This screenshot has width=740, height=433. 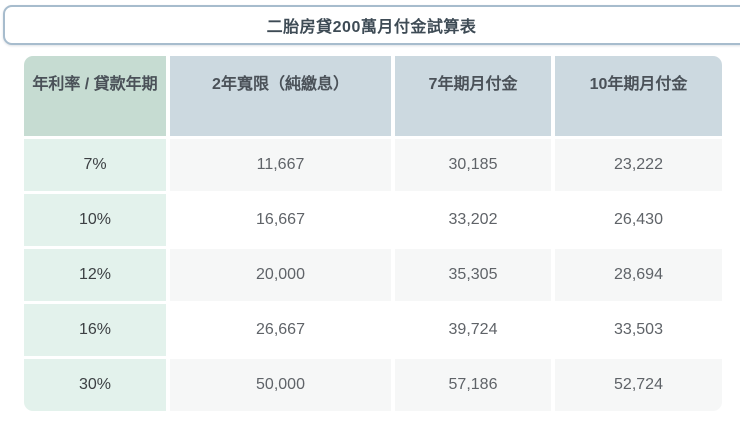 What do you see at coordinates (638, 96) in the screenshot?
I see `column-header-10yr-payment: 10年期月付金` at bounding box center [638, 96].